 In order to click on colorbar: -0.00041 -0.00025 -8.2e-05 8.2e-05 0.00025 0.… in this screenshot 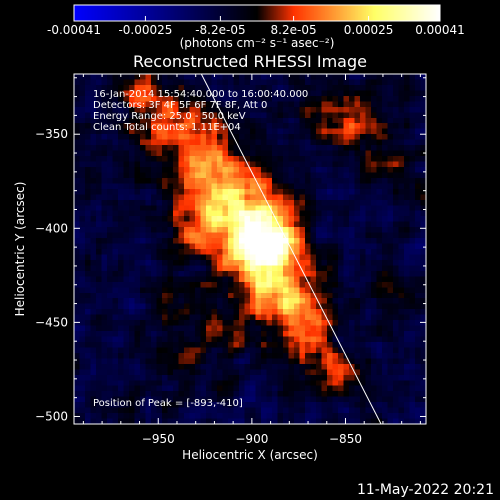, I will do `click(256, 27)`.